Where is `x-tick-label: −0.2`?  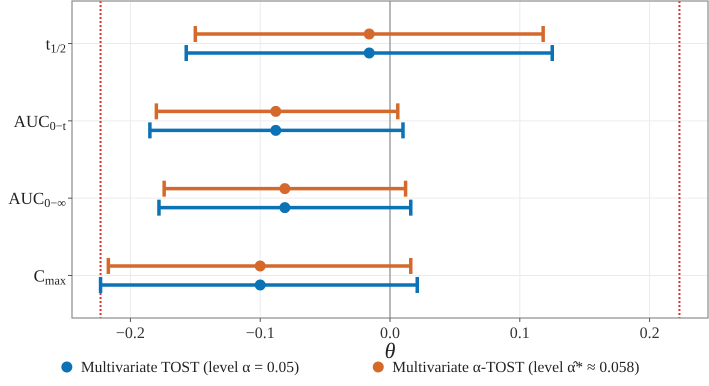 x-tick-label: −0.2 is located at coordinates (130, 333).